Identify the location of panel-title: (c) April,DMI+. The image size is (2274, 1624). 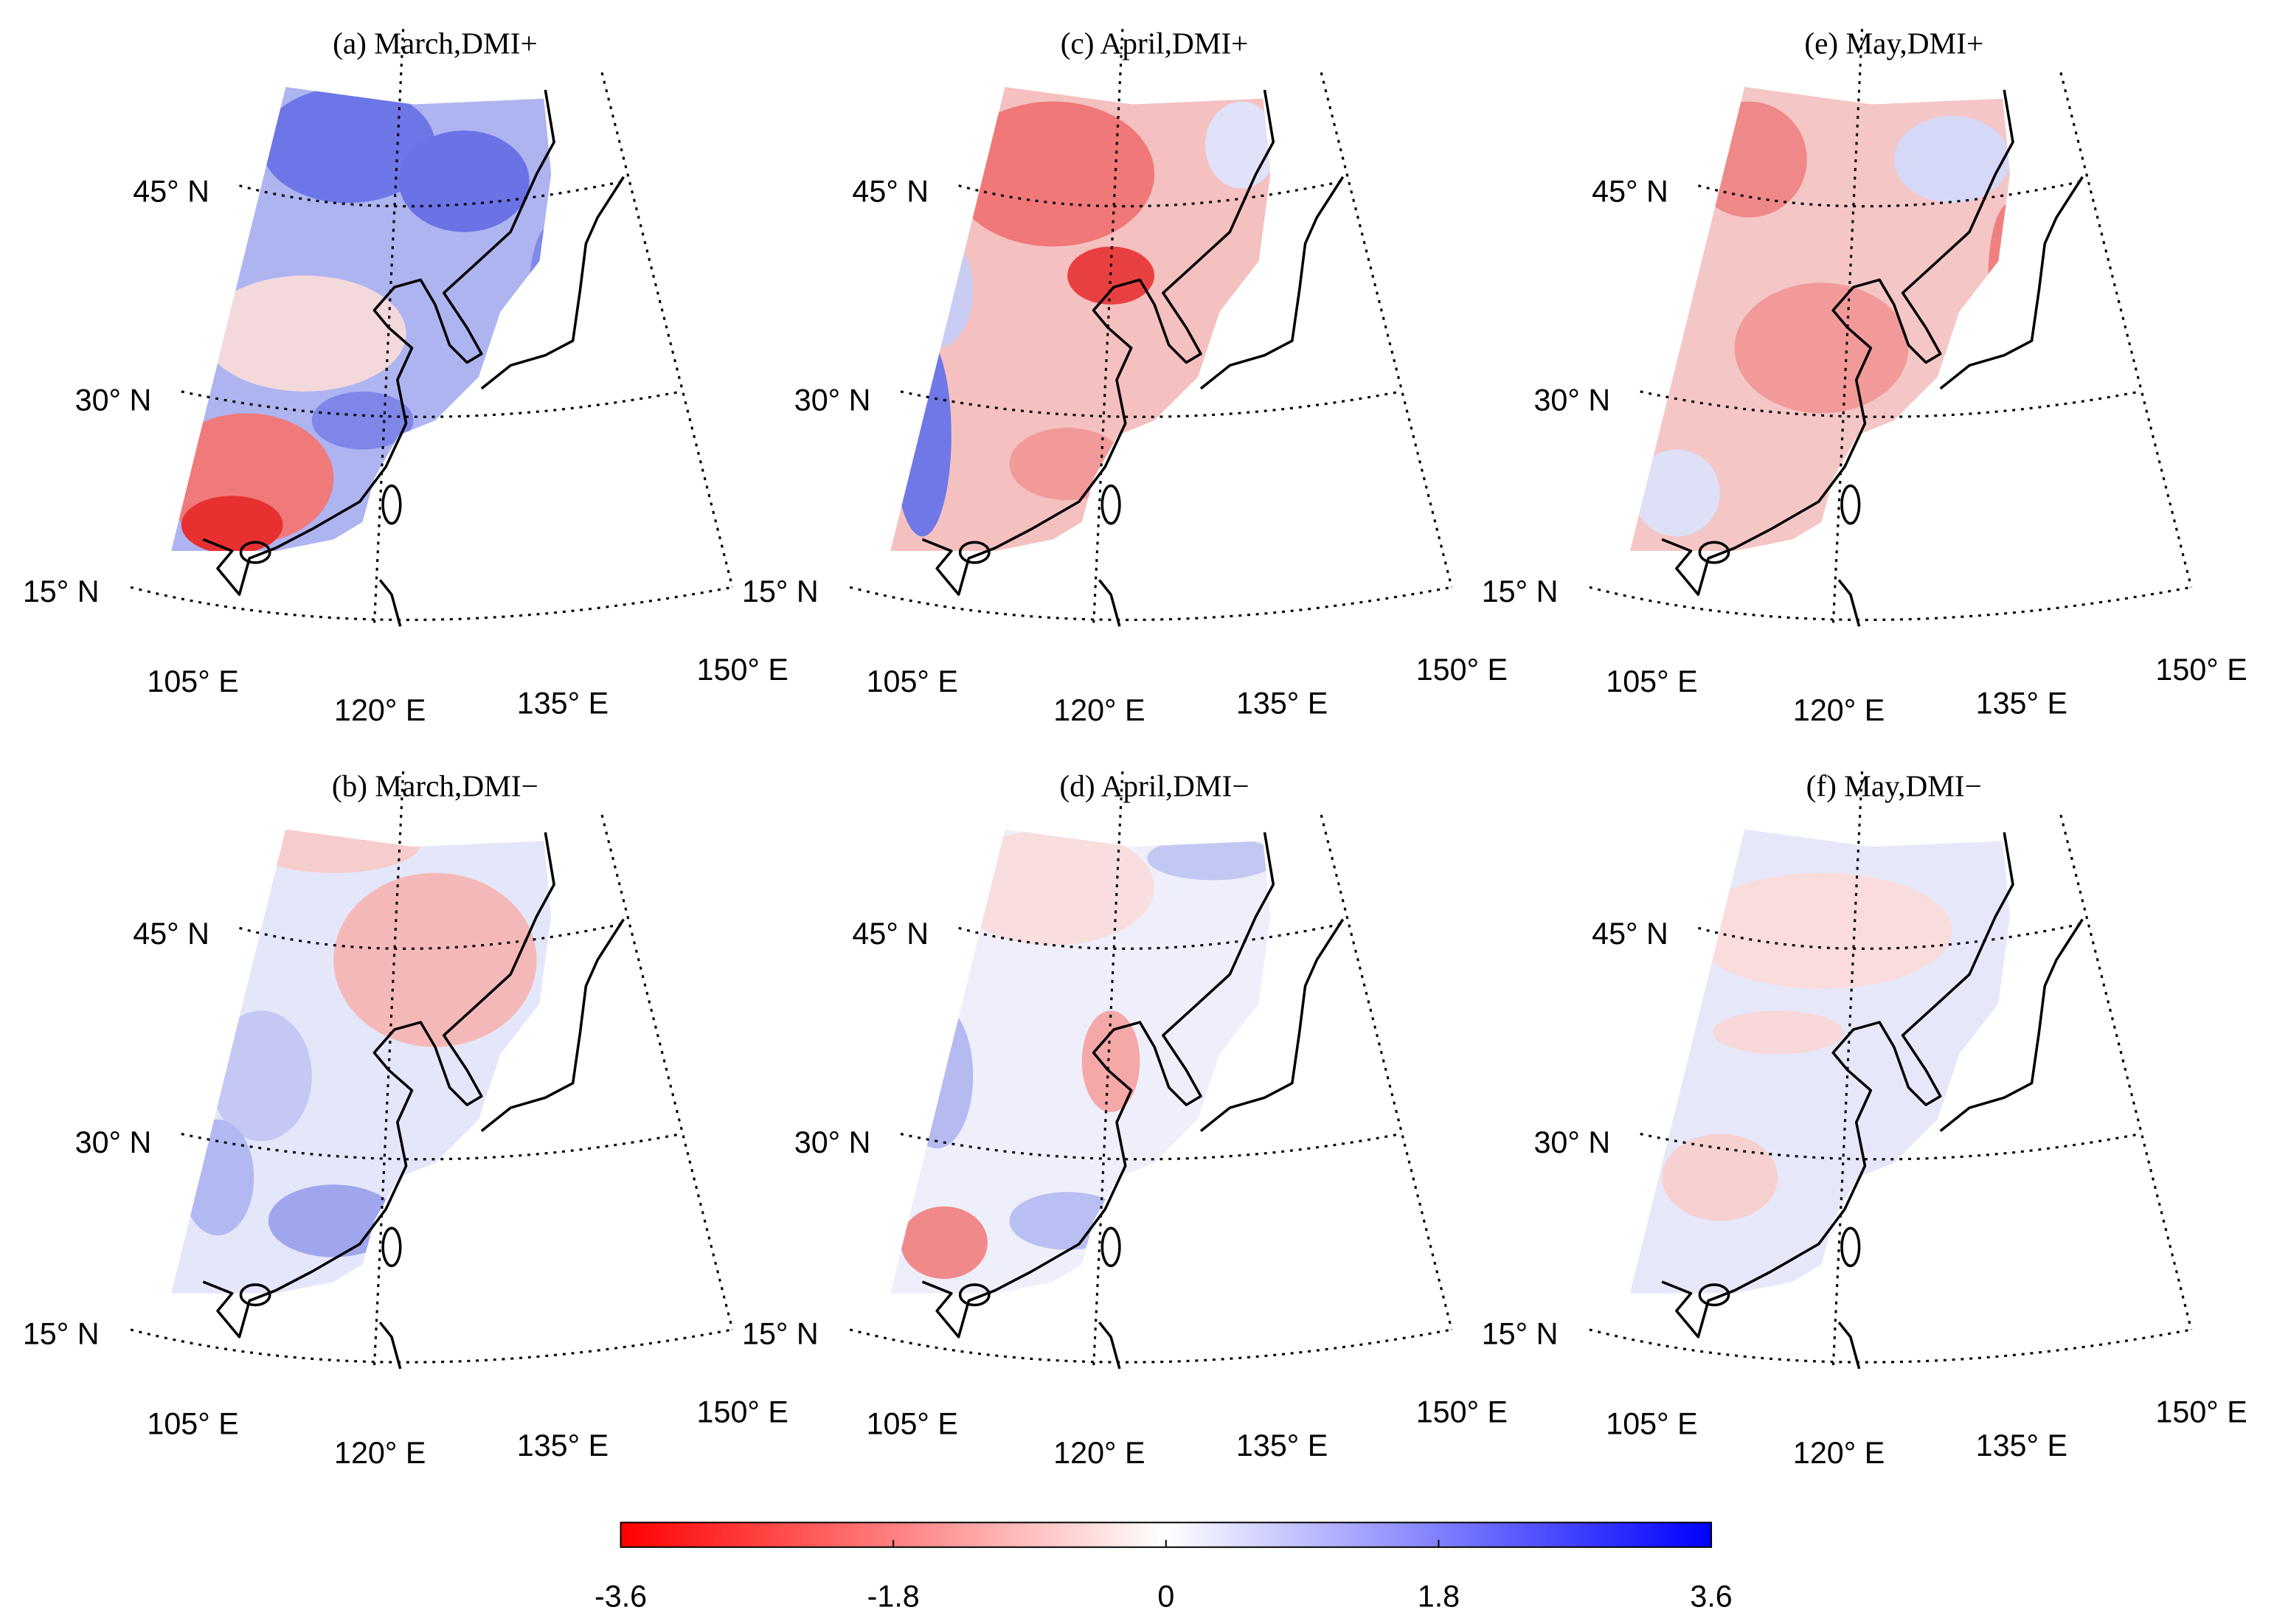
(1155, 44).